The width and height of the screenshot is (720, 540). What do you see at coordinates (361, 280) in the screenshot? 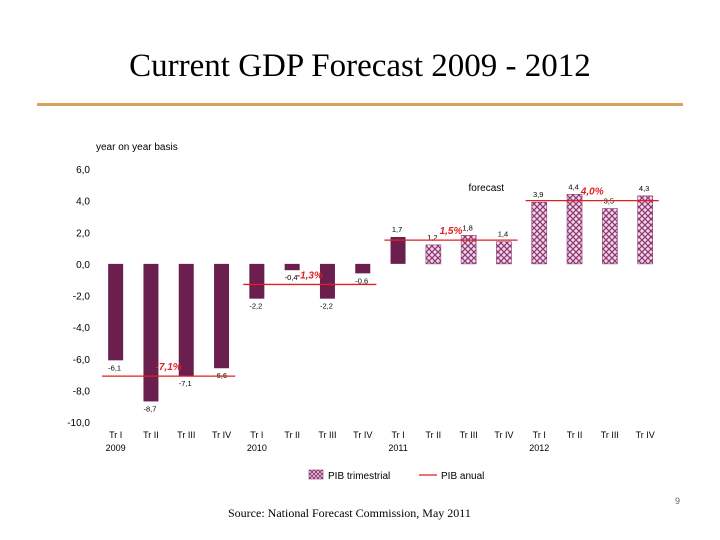
I see `bar-value-label: -0,6` at bounding box center [361, 280].